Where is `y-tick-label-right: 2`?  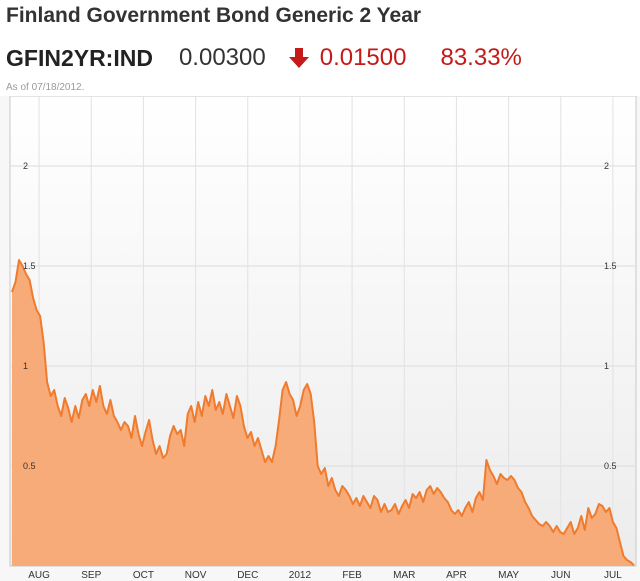
y-tick-label-right: 2 is located at coordinates (606, 166).